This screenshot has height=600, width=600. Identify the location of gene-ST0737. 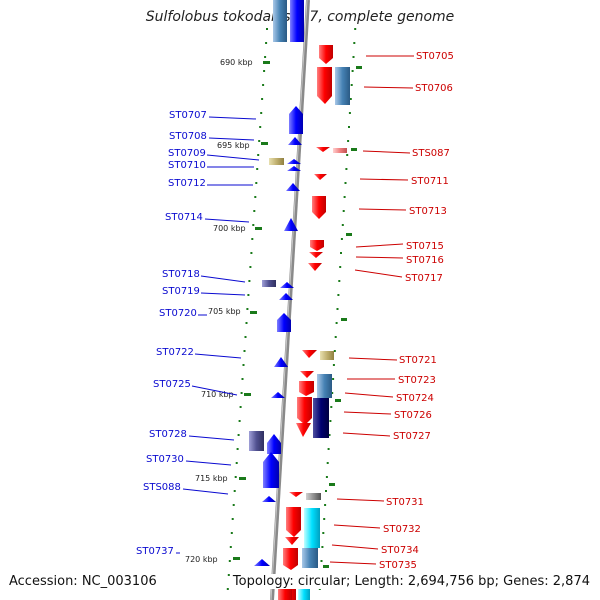
(262, 562).